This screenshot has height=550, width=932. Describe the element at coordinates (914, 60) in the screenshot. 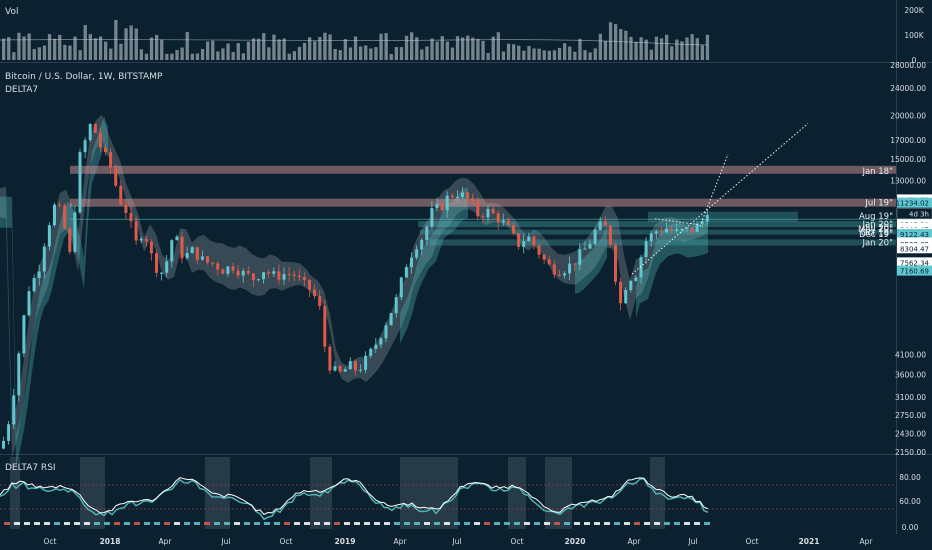

I see `volume-tick-label: 0` at that location.